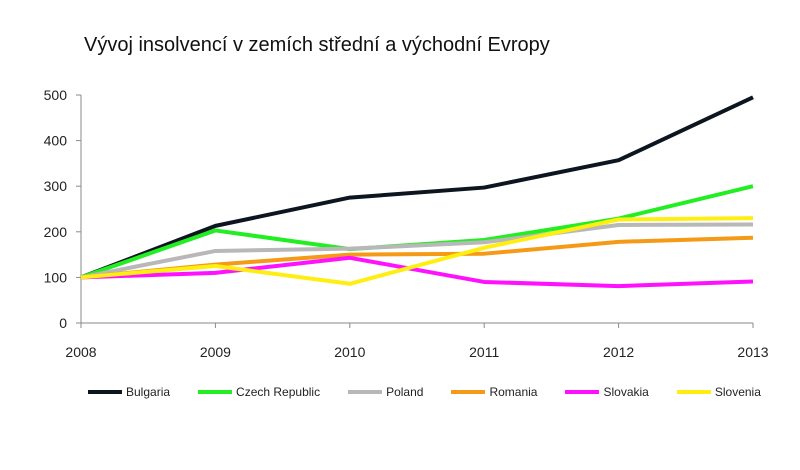  I want to click on legend-label: Poland, so click(405, 392).